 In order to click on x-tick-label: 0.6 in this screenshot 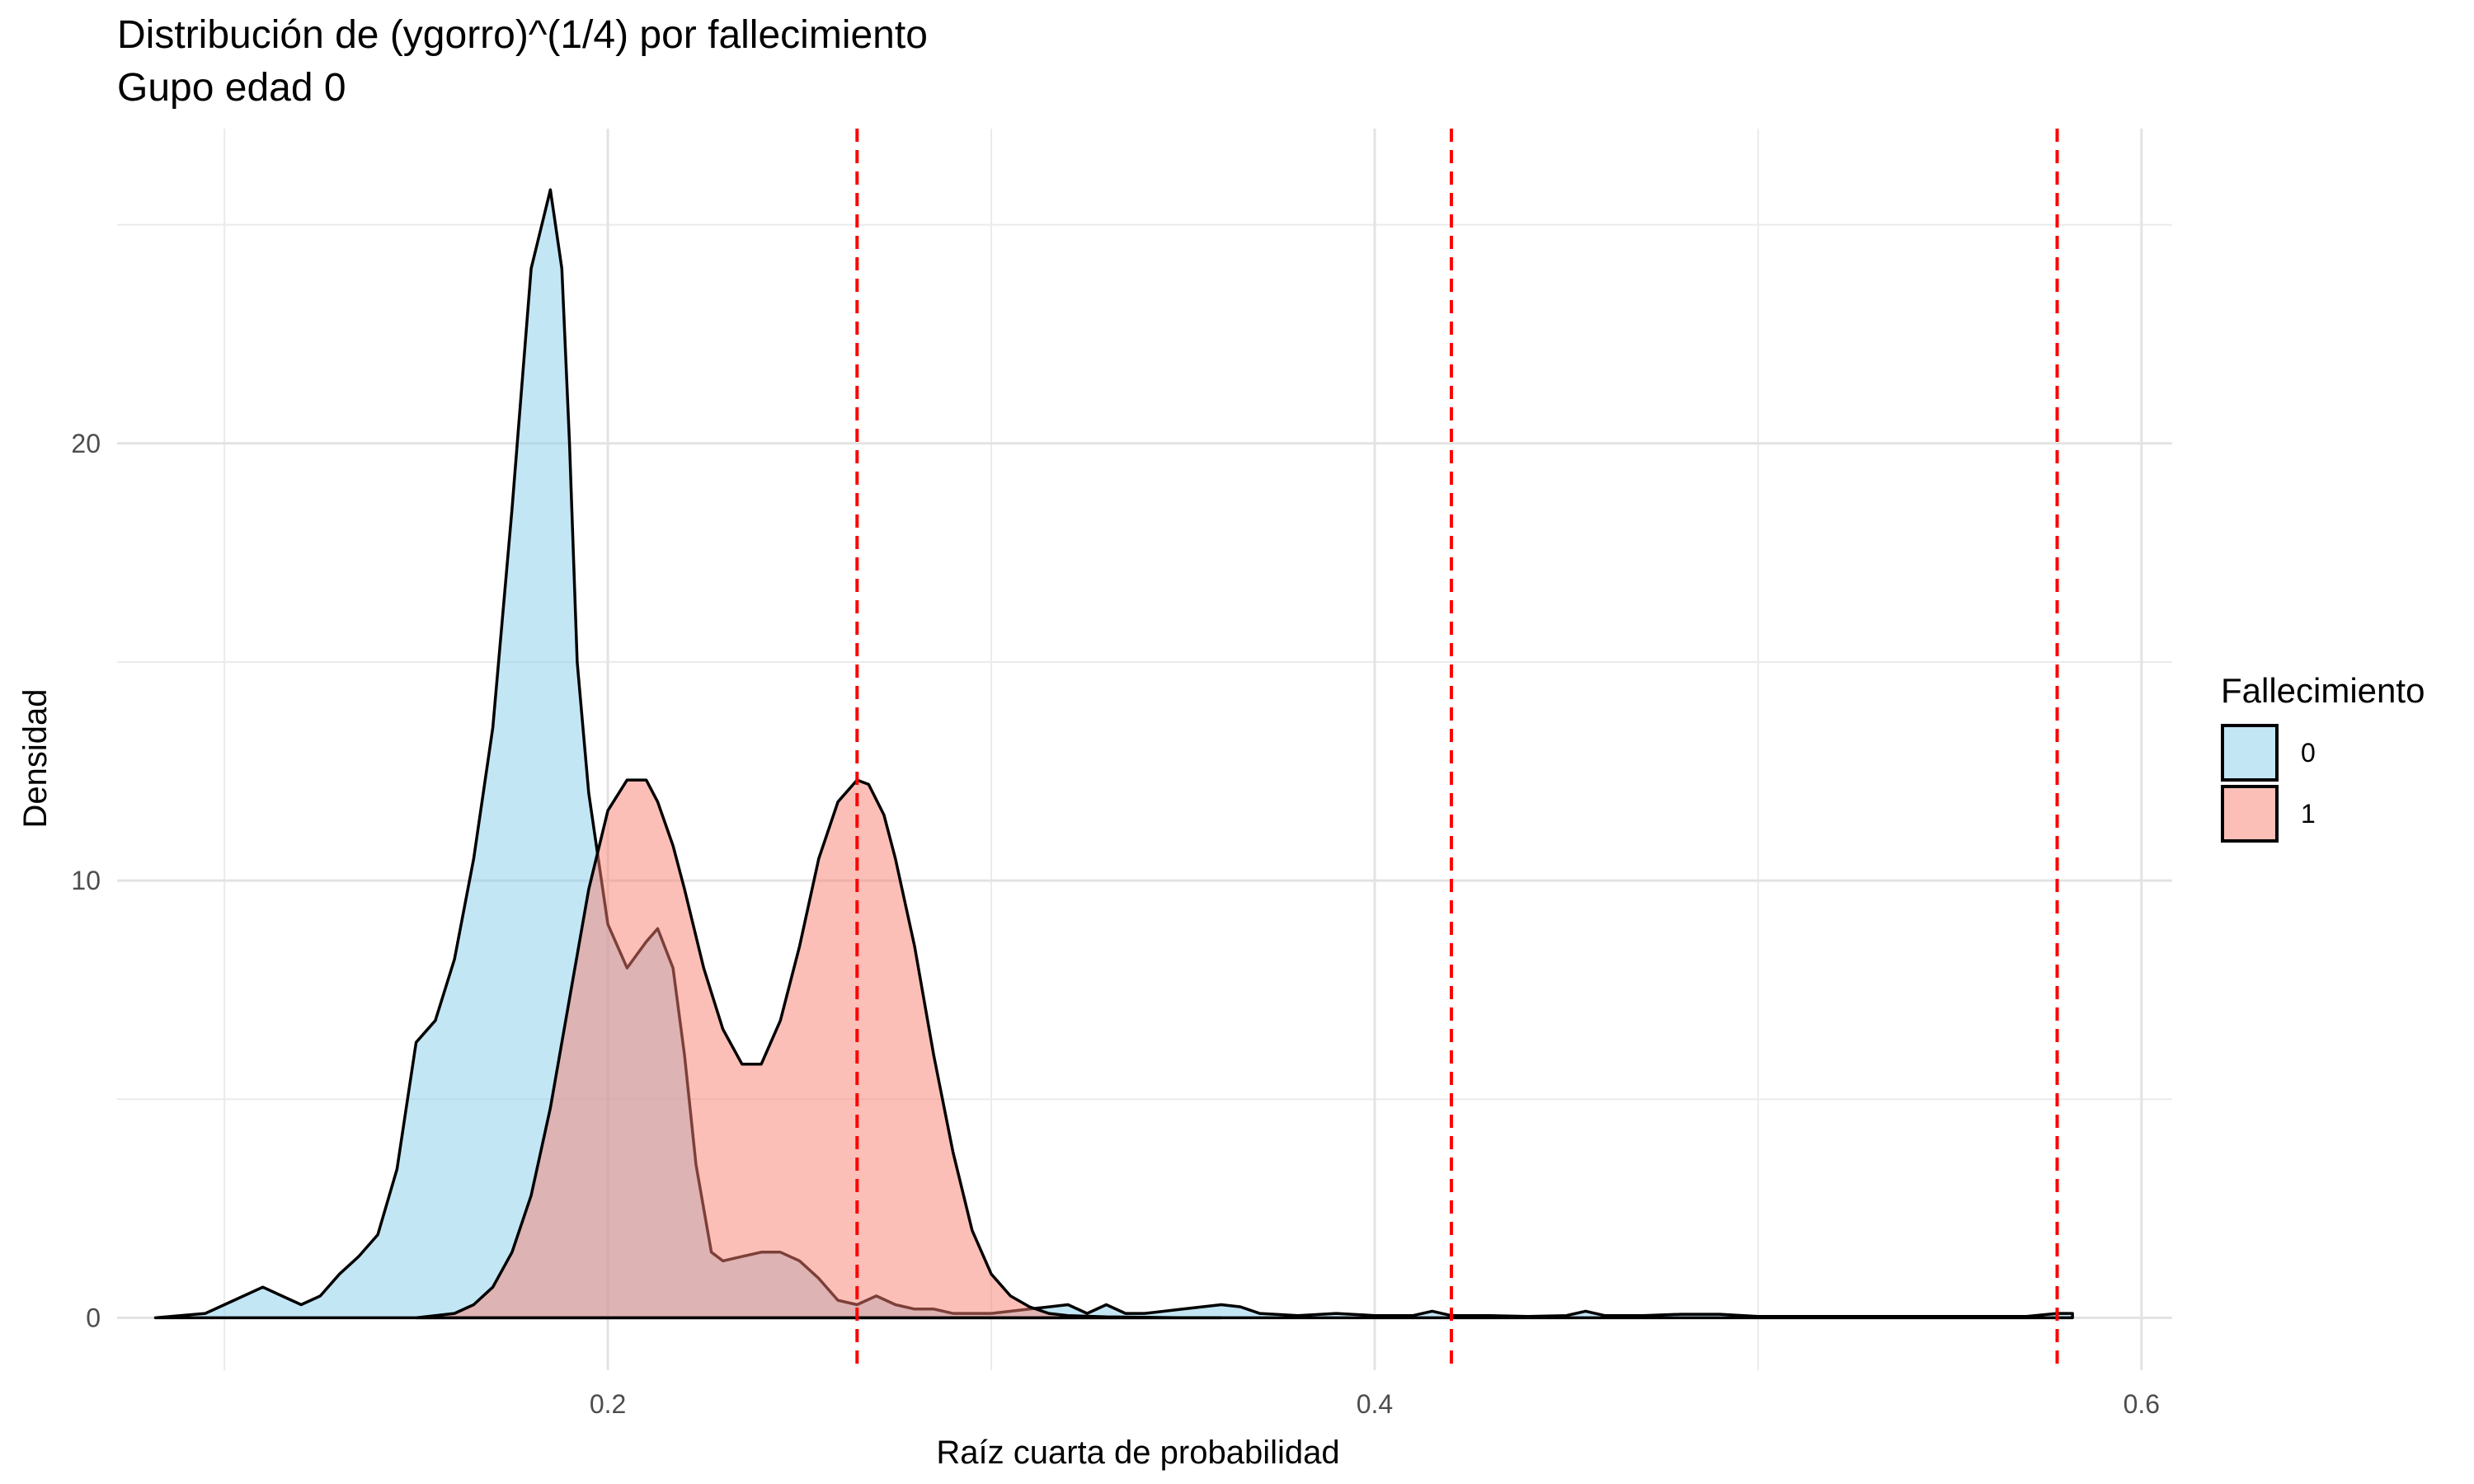, I will do `click(2142, 1404)`.